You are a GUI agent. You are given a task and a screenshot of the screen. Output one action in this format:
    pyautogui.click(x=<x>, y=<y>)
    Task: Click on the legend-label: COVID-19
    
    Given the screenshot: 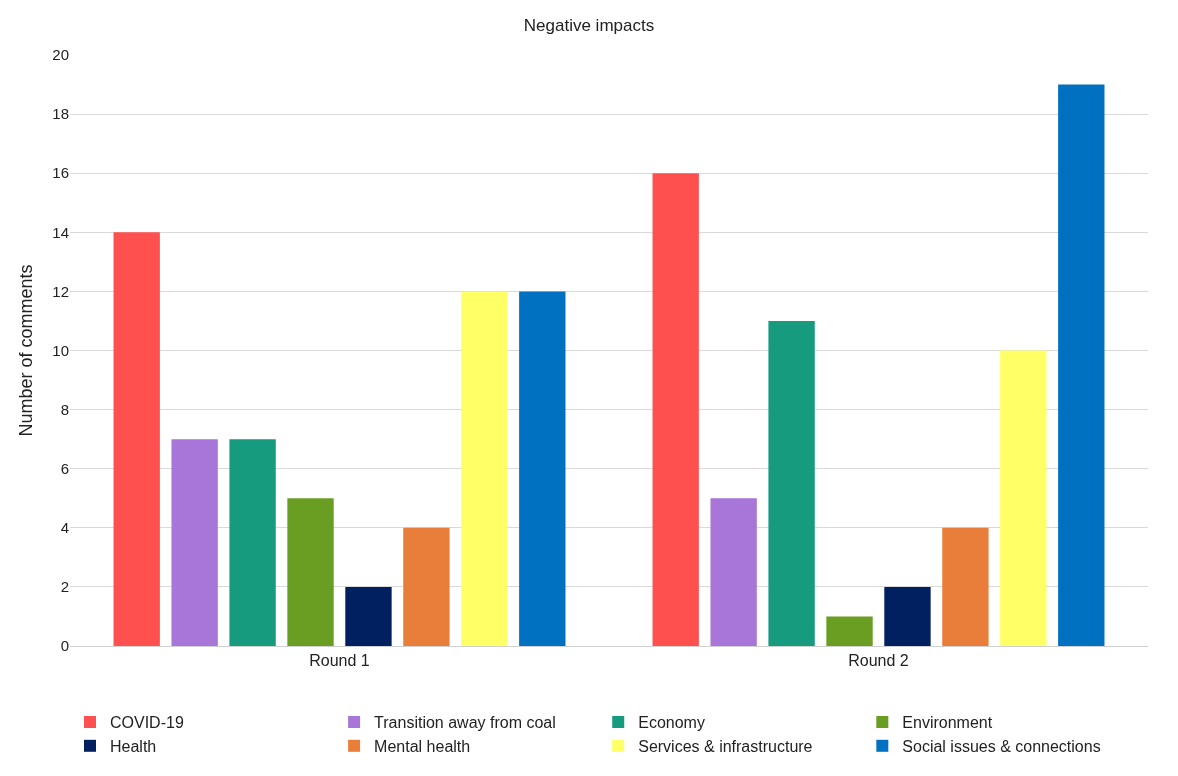 What is the action you would take?
    pyautogui.click(x=147, y=723)
    